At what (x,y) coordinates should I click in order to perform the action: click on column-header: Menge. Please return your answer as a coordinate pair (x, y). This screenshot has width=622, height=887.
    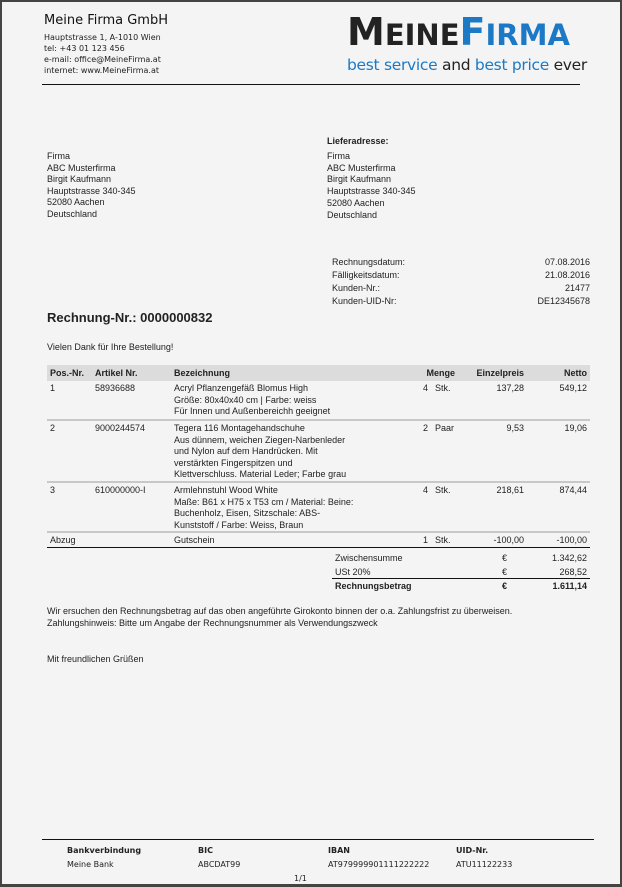
    Looking at the image, I should click on (440, 373).